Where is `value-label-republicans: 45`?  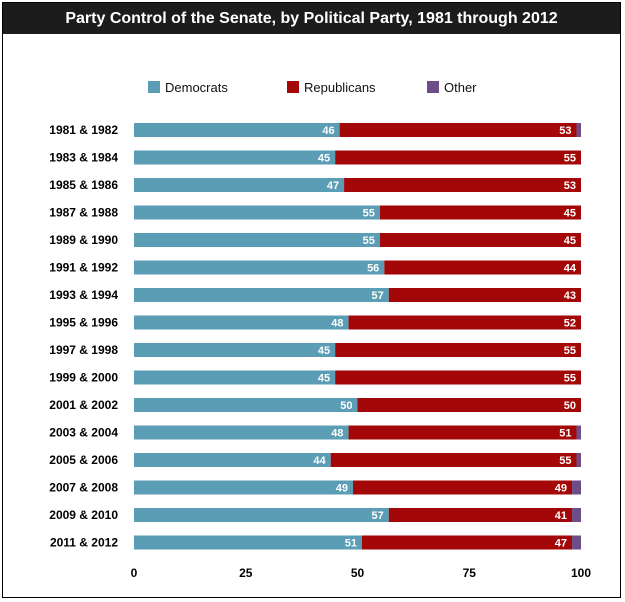
value-label-republicans: 45 is located at coordinates (570, 214).